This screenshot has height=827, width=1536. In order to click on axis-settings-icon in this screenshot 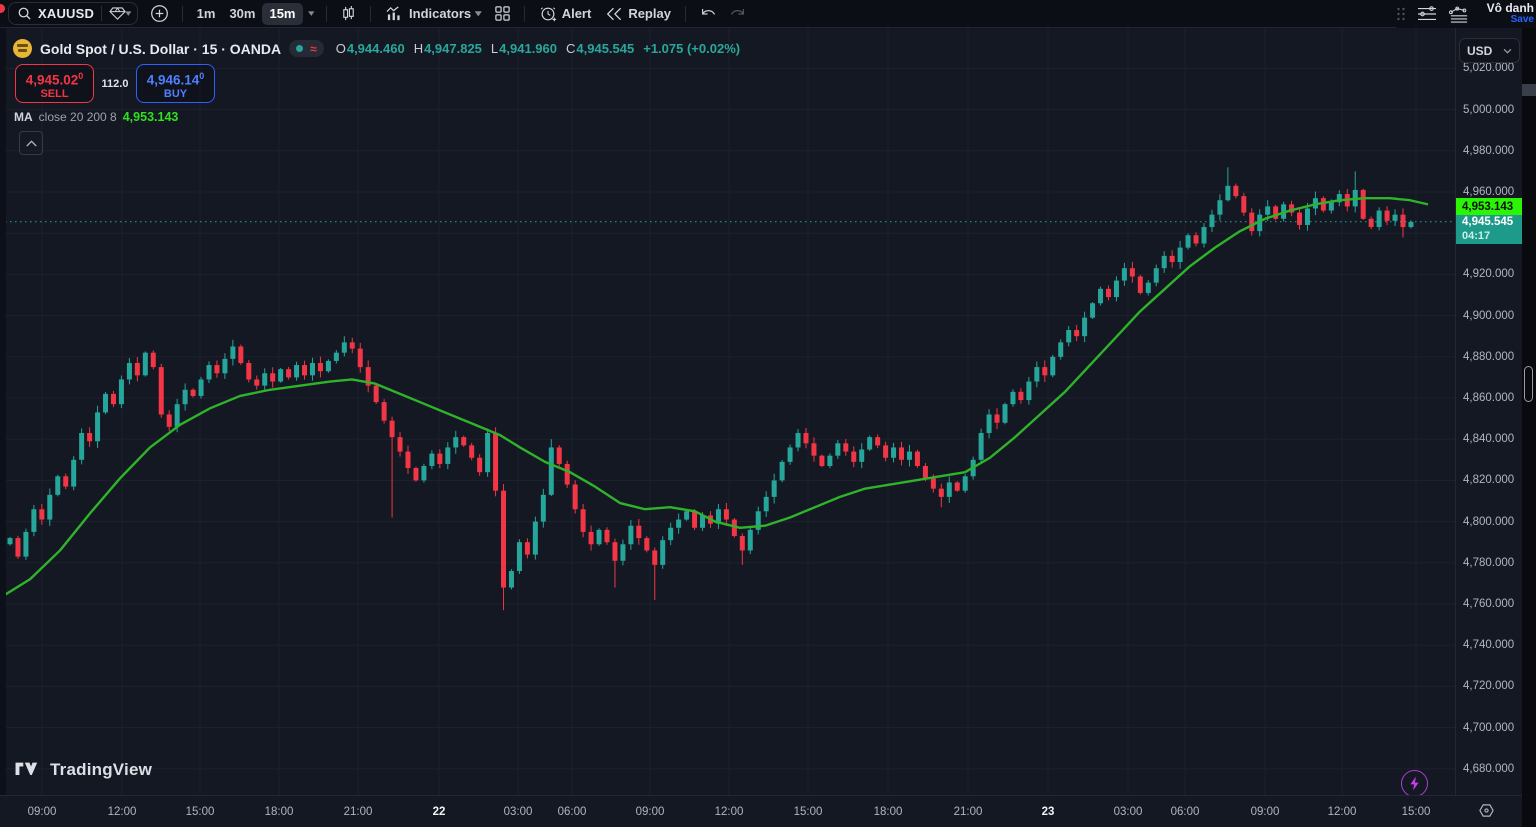, I will do `click(1486, 810)`.